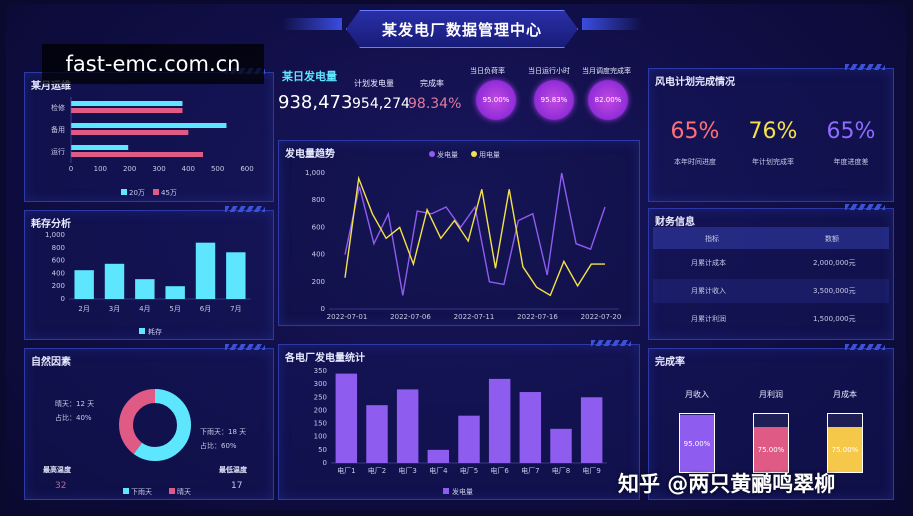  I want to click on completion-bar: 75.00%, so click(845, 443).